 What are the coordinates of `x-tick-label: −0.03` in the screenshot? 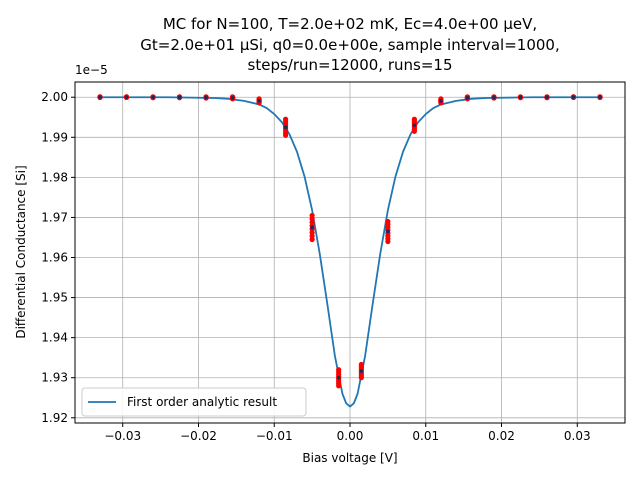 It's located at (122, 436).